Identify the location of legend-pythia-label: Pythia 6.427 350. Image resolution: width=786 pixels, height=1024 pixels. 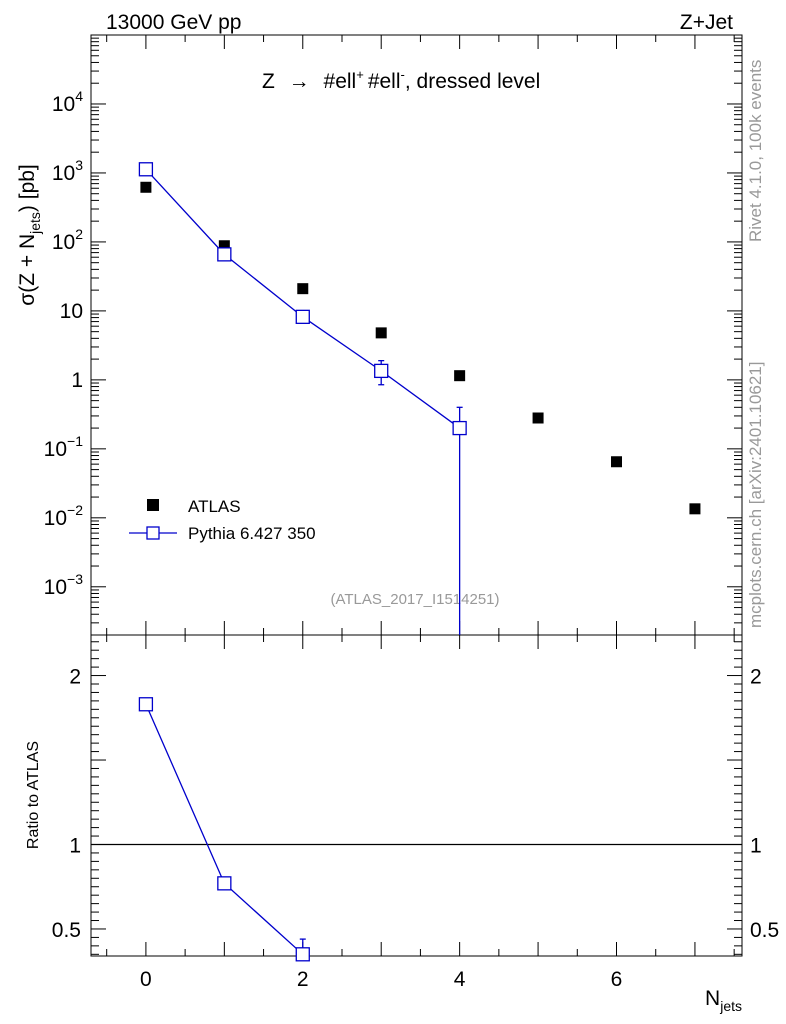
(252, 533).